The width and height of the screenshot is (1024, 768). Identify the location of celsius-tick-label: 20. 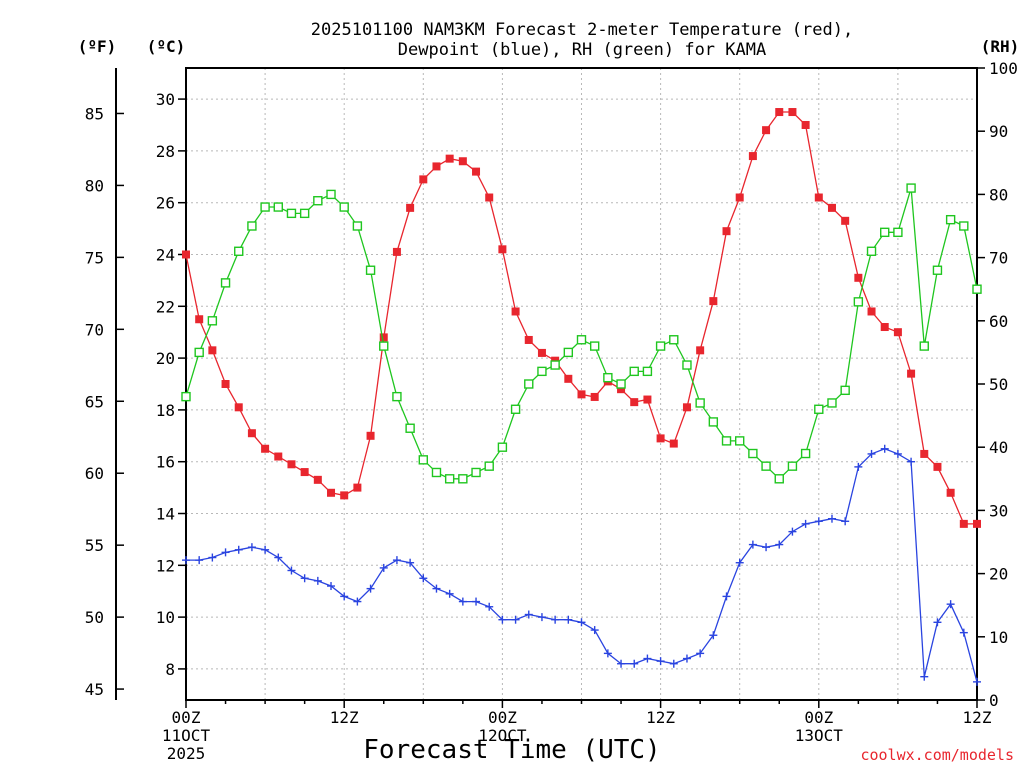
(165, 358).